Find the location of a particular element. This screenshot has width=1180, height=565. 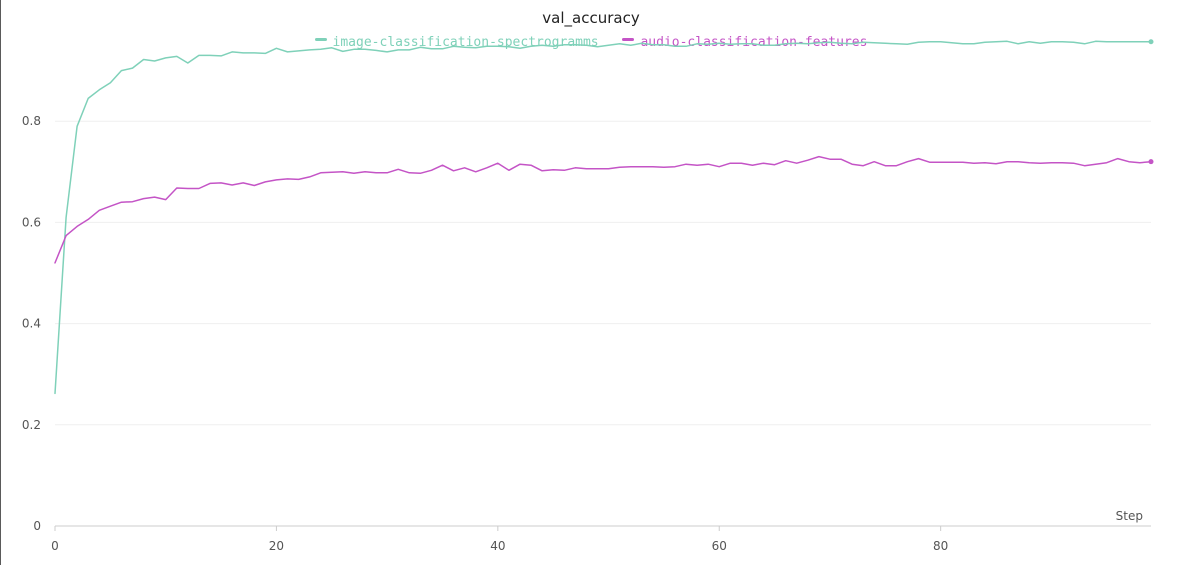

x-tick-label: 80 is located at coordinates (940, 546).